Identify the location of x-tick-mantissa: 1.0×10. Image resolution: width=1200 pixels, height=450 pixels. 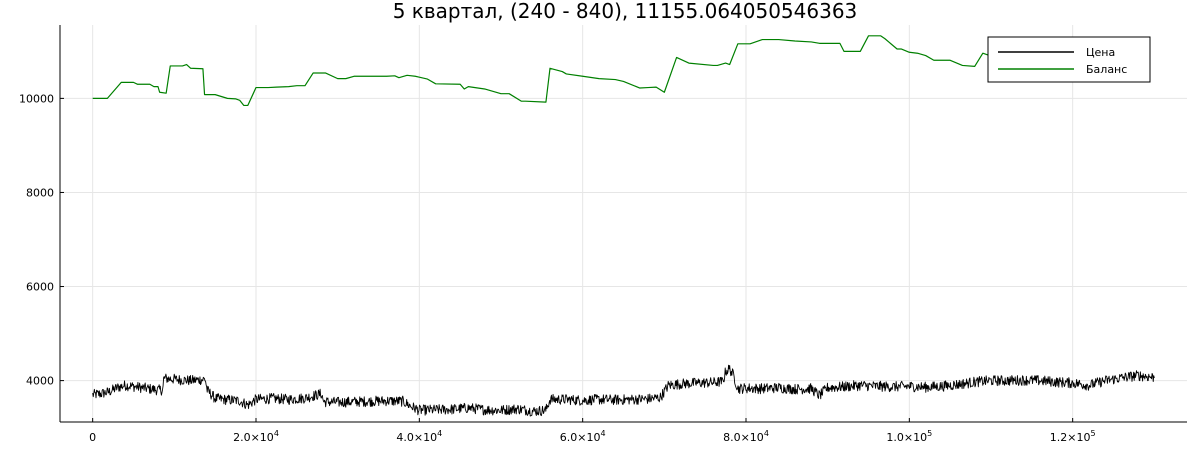
(906, 437).